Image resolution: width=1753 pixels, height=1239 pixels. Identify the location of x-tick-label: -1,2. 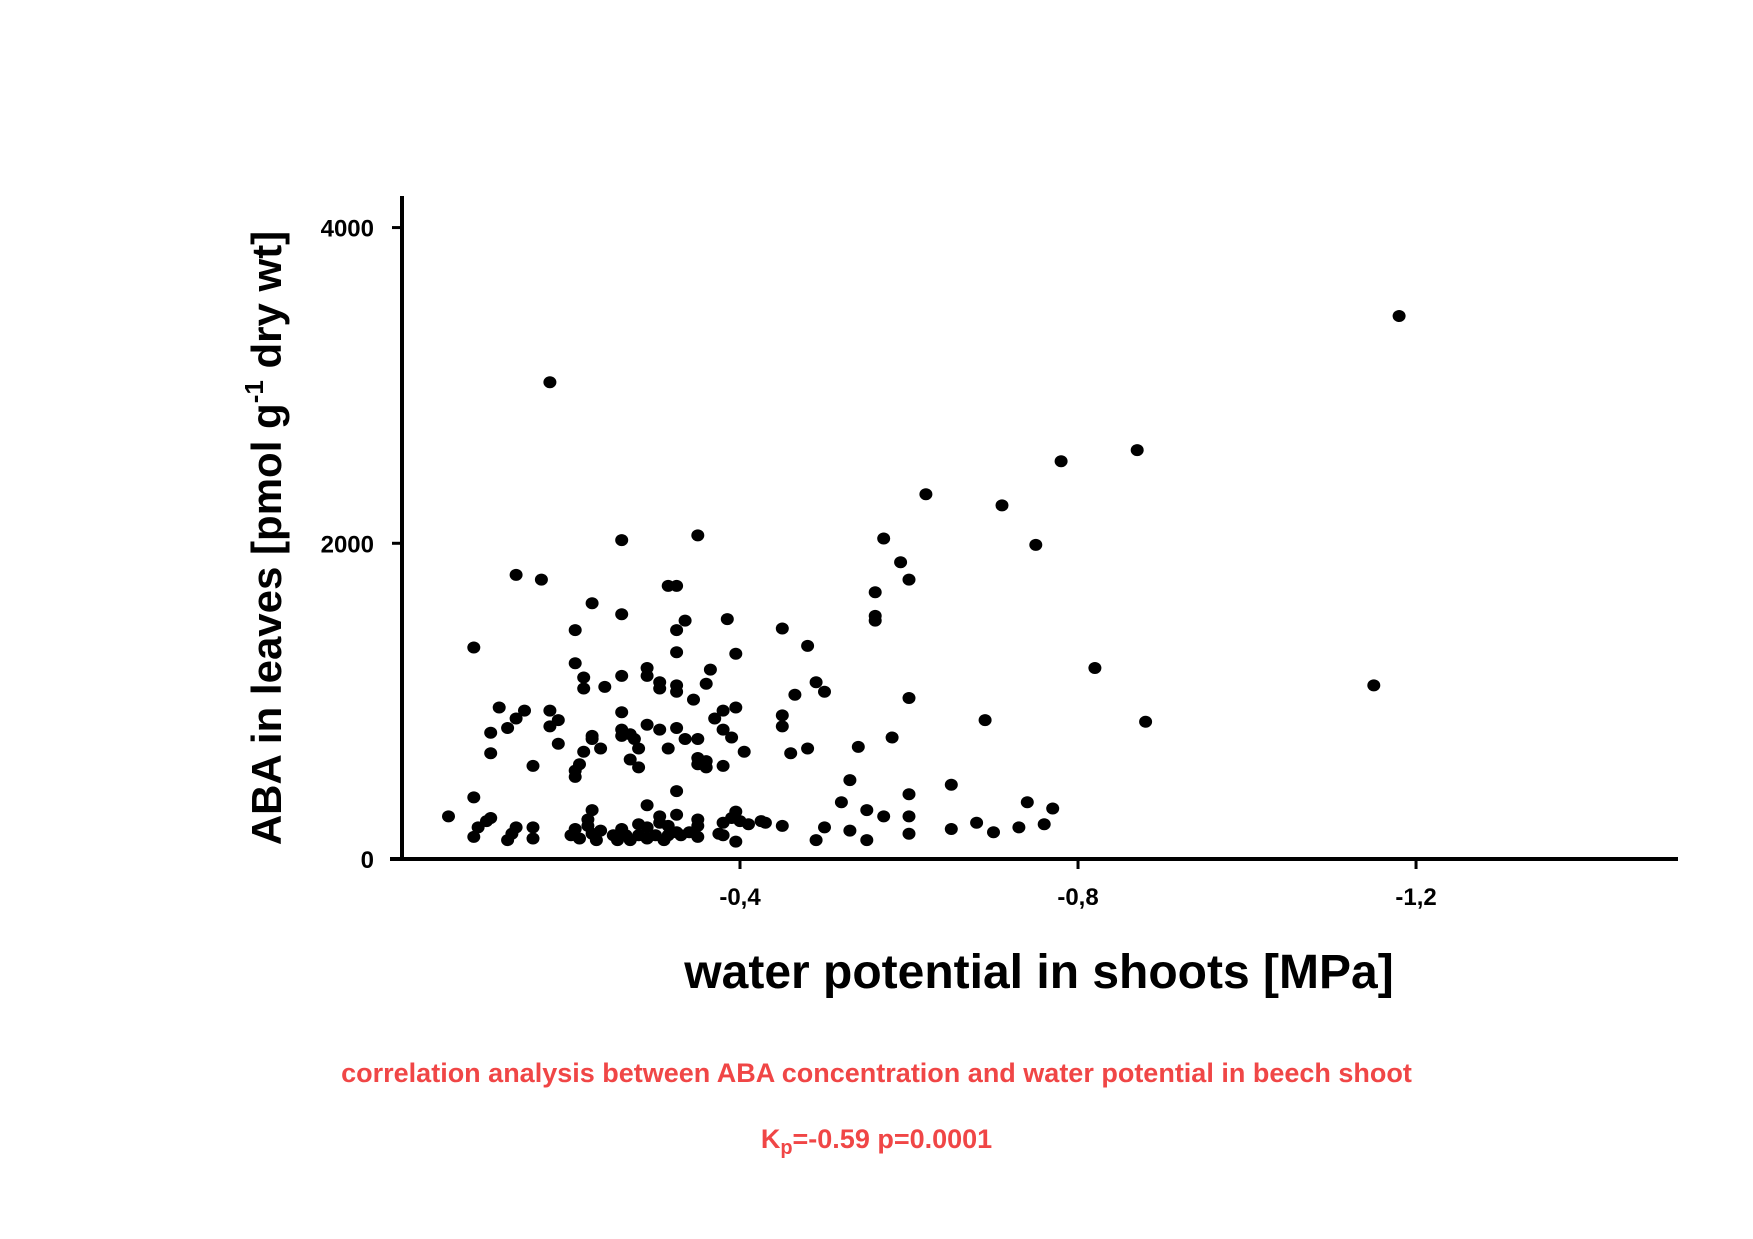
(1415, 897).